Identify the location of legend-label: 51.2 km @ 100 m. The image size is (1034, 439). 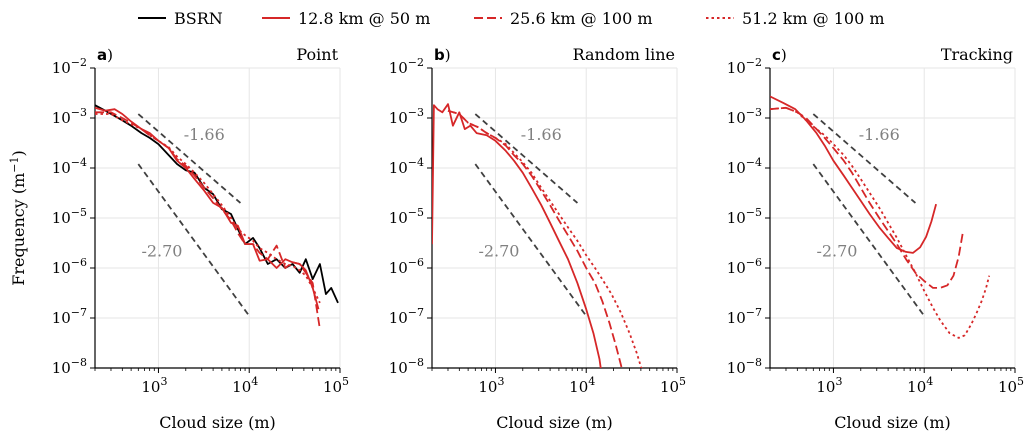
(813, 18).